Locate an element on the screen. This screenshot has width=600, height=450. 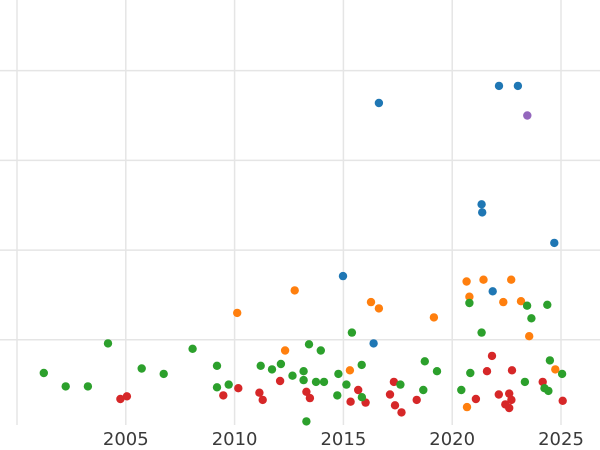
x-tick-label: 2010 is located at coordinates (235, 439).